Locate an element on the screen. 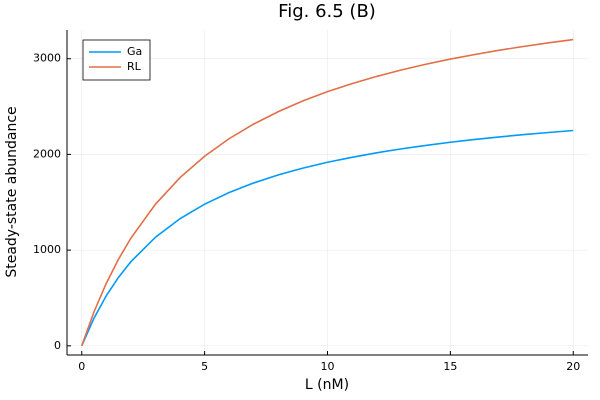 This screenshot has width=600, height=400. x-tick-label: 5 is located at coordinates (204, 366).